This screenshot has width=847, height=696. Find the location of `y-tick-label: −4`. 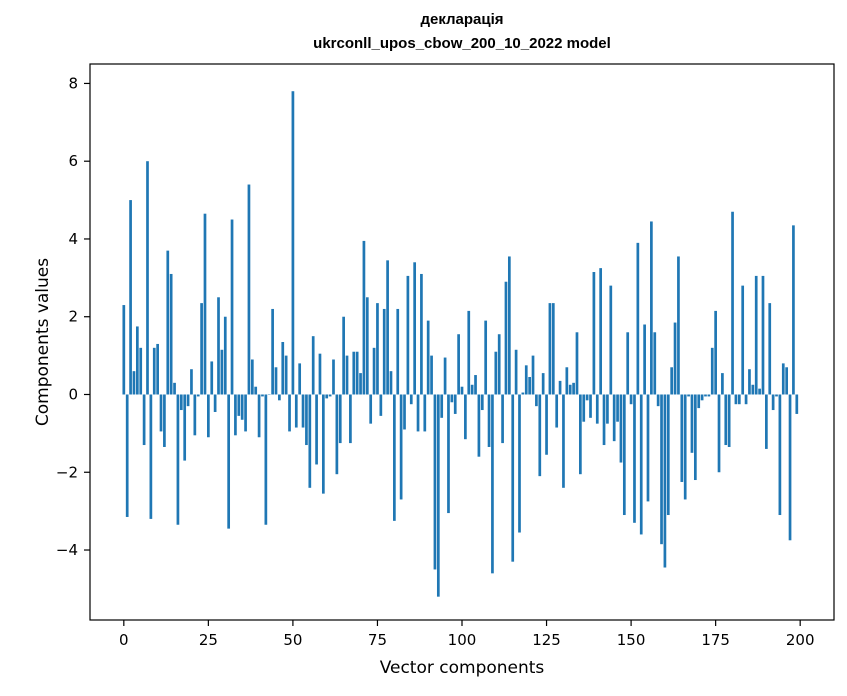

y-tick-label: −4 is located at coordinates (67, 550).